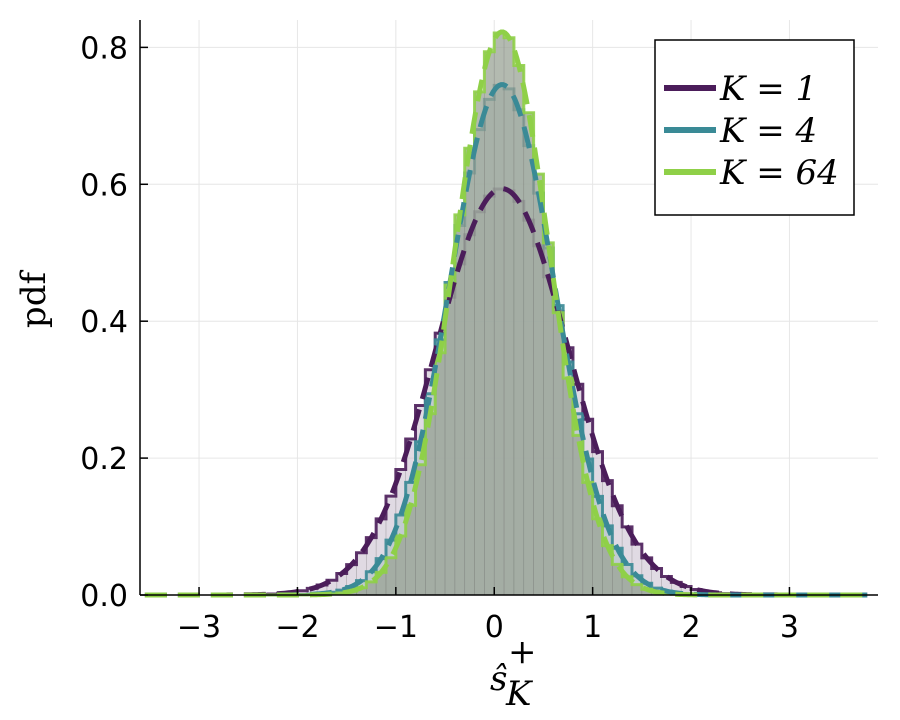  What do you see at coordinates (104, 48) in the screenshot?
I see `y-tick-label: 0.8` at bounding box center [104, 48].